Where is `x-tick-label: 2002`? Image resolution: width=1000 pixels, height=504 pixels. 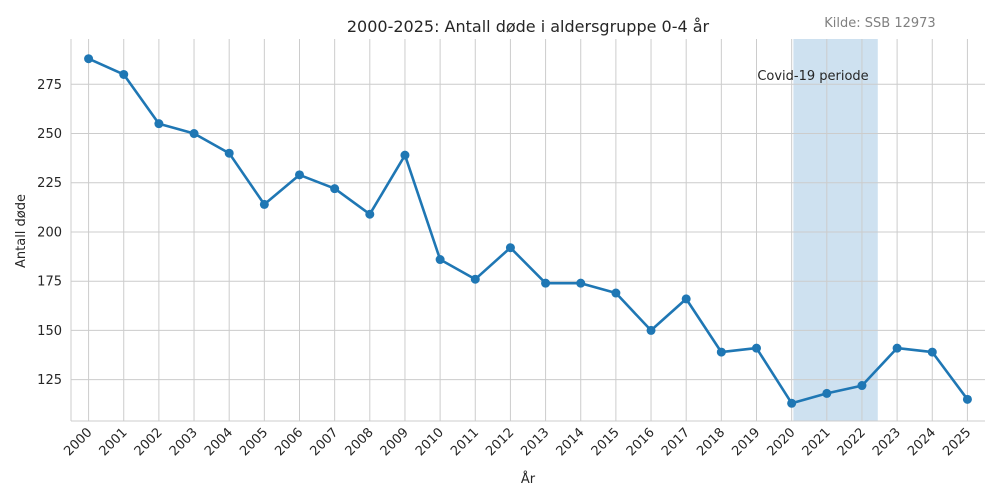 x-tick-label: 2002 is located at coordinates (149, 442).